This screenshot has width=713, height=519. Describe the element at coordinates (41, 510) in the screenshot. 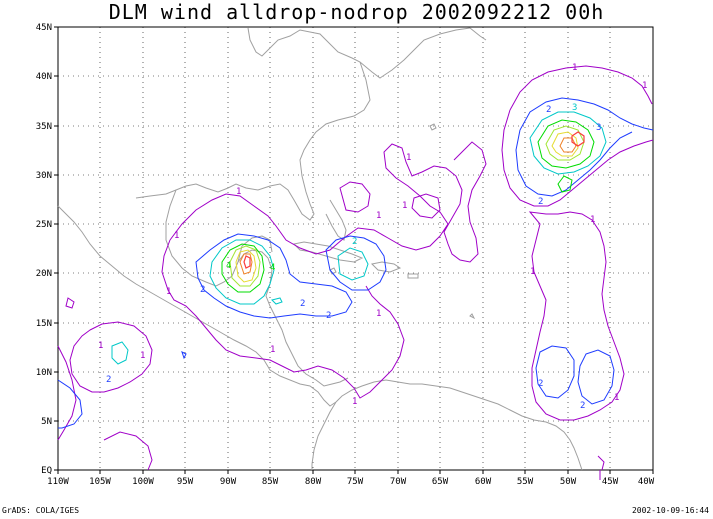

I see `footer-credit: GrADS: COLA/IGES` at that location.